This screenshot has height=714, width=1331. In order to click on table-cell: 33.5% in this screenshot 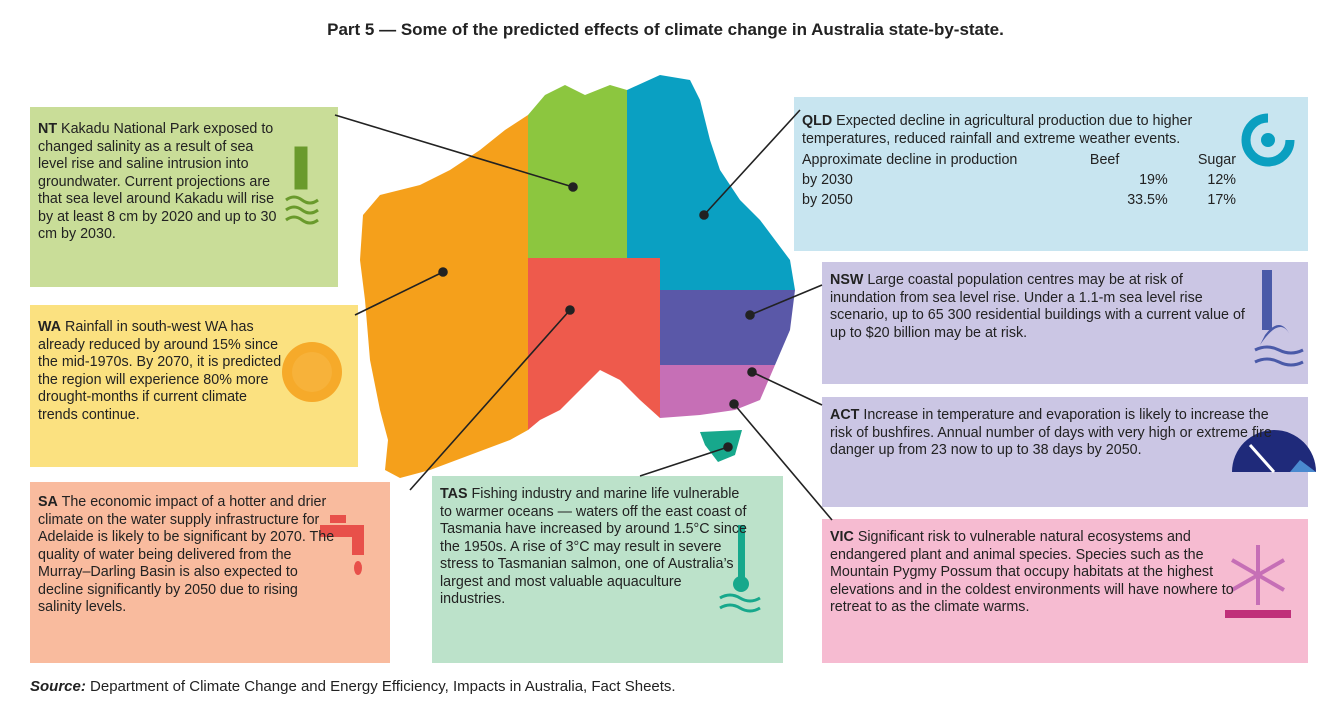, I will do `click(1147, 200)`.